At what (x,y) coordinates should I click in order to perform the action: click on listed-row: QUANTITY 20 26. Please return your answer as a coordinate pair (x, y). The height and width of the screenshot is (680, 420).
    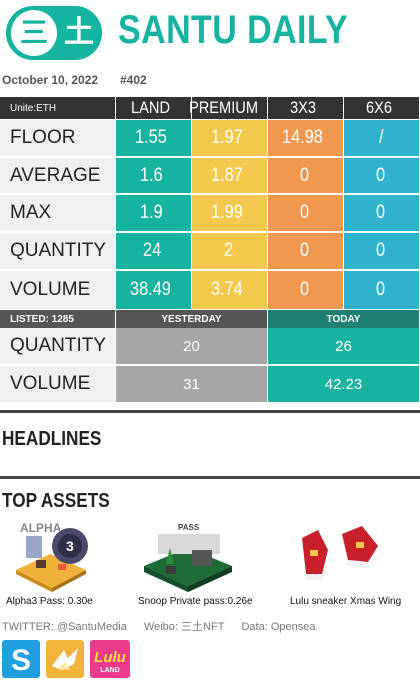
    Looking at the image, I should click on (210, 346).